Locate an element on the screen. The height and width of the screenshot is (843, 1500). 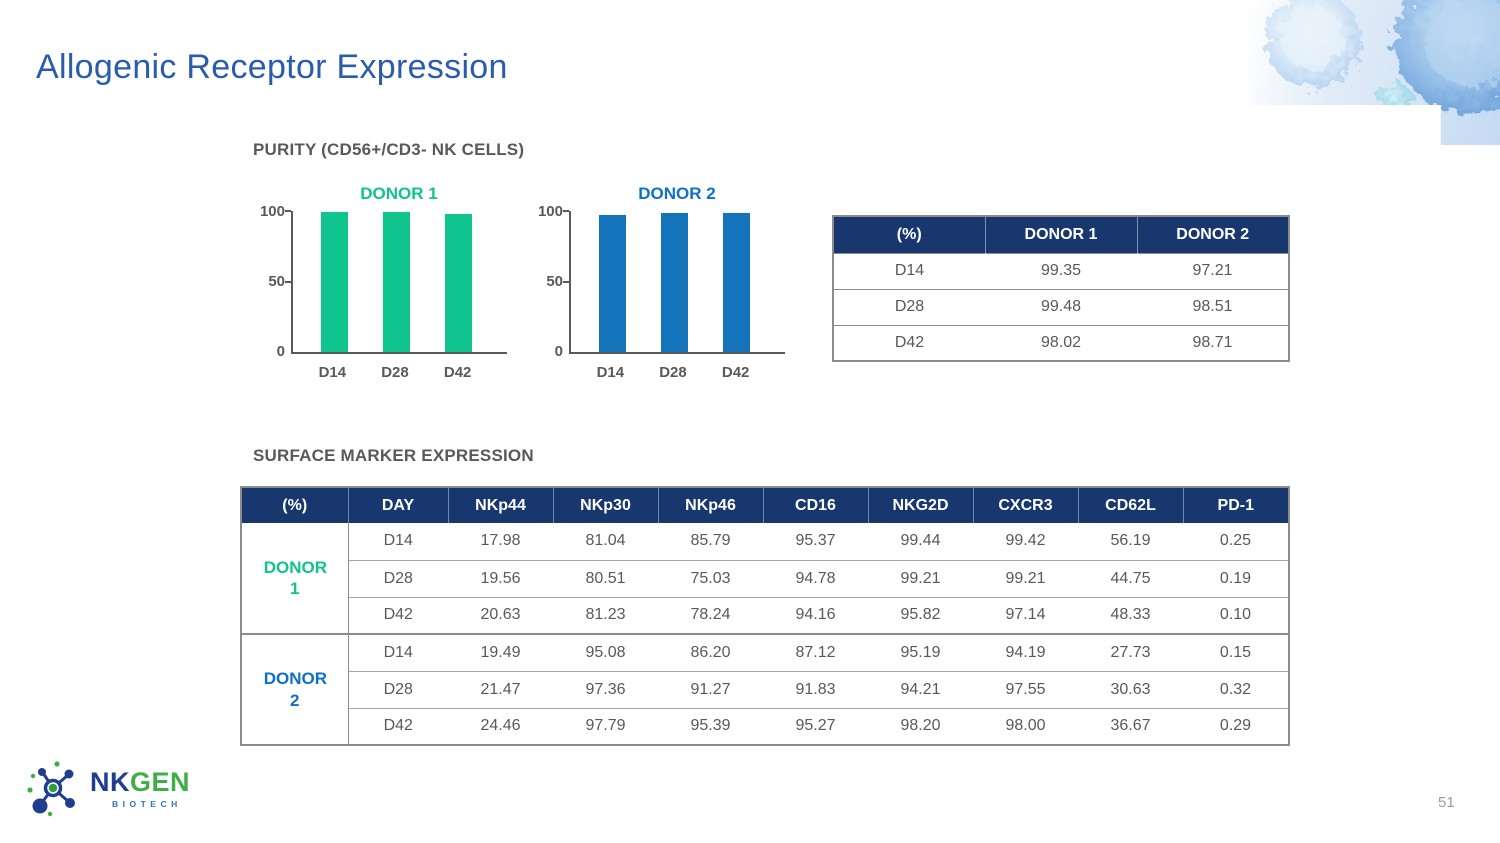
cell-value: 99.48 is located at coordinates (1061, 306).